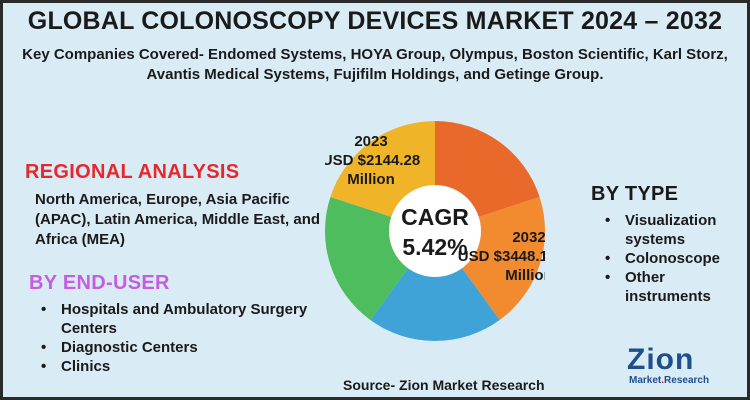 The image size is (750, 400). What do you see at coordinates (370, 141) in the screenshot?
I see `value-2023-year: 2023` at bounding box center [370, 141].